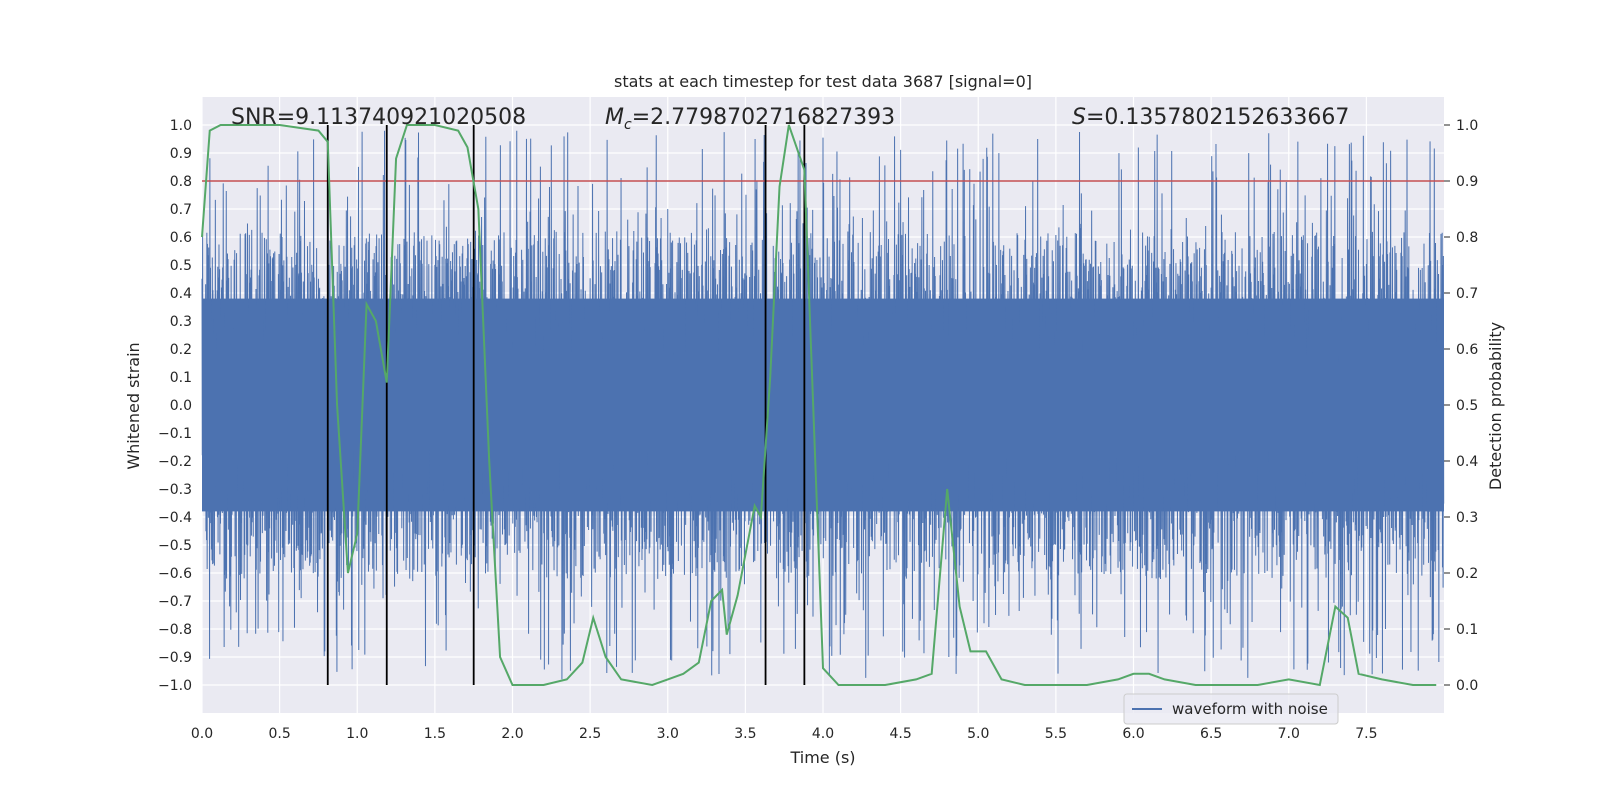  Describe the element at coordinates (175, 630) in the screenshot. I see `y-tick-label: −0.8` at that location.